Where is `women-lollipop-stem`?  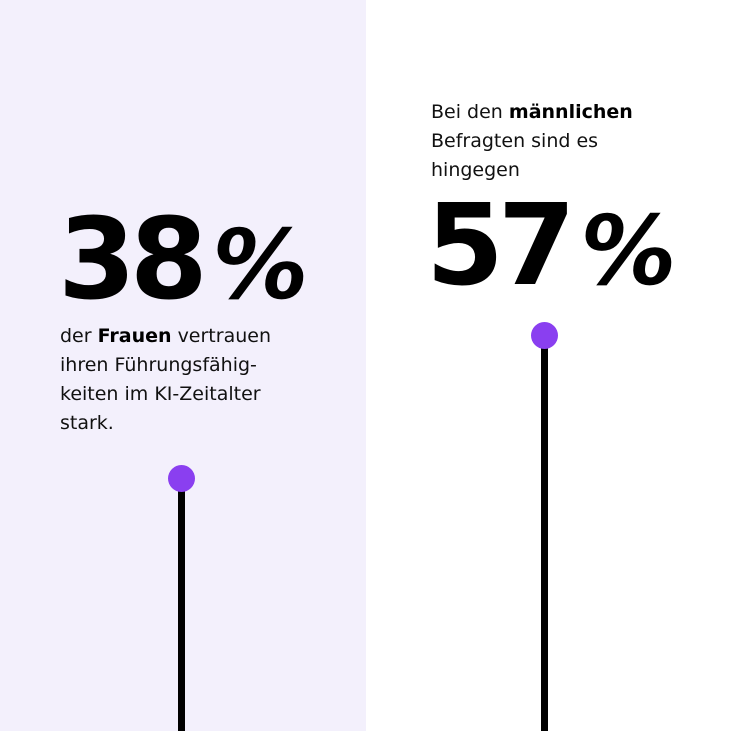 women-lollipop-stem is located at coordinates (181, 605).